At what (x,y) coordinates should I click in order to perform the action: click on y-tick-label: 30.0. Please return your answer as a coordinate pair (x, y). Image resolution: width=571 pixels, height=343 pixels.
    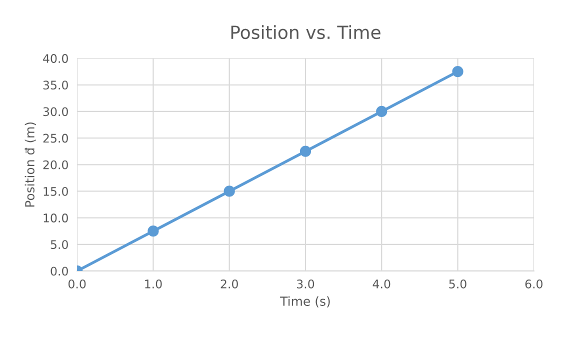
    Looking at the image, I should click on (55, 111).